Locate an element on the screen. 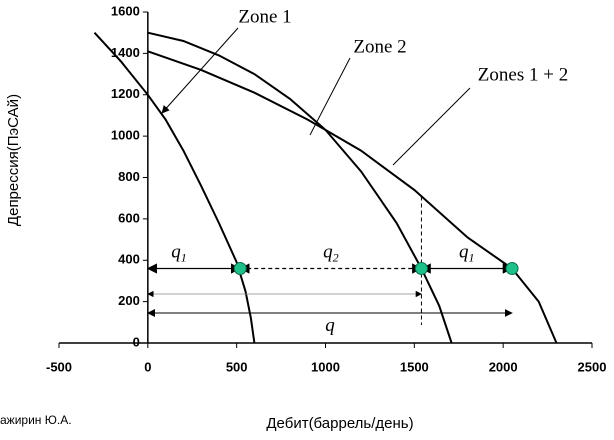 The width and height of the screenshot is (614, 440). zone-label: Zones 1 + 2 is located at coordinates (523, 74).